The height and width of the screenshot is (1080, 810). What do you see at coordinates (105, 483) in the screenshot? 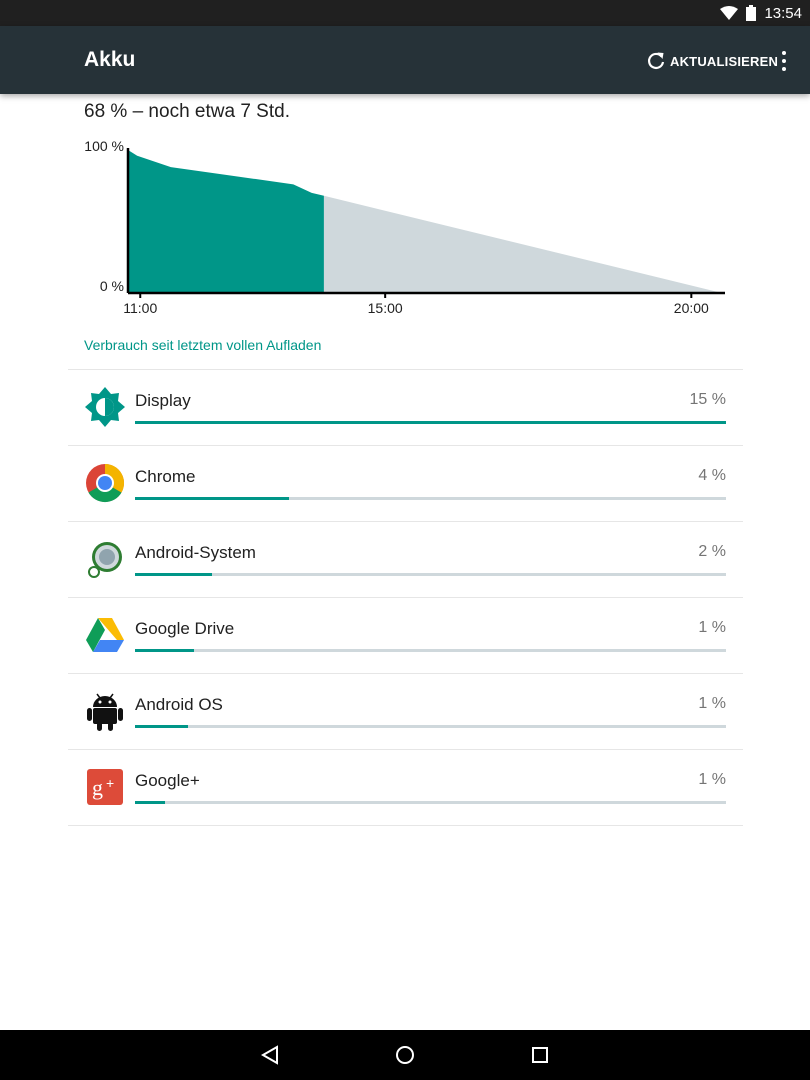
I see `chrome-icon` at bounding box center [105, 483].